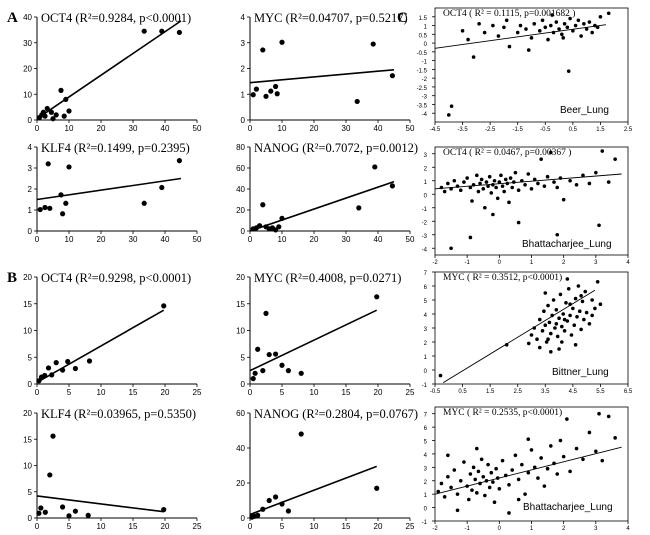  I want to click on plot-title: OCT4 ( R² = 0.0467, p=0.00367 ), so click(507, 152).